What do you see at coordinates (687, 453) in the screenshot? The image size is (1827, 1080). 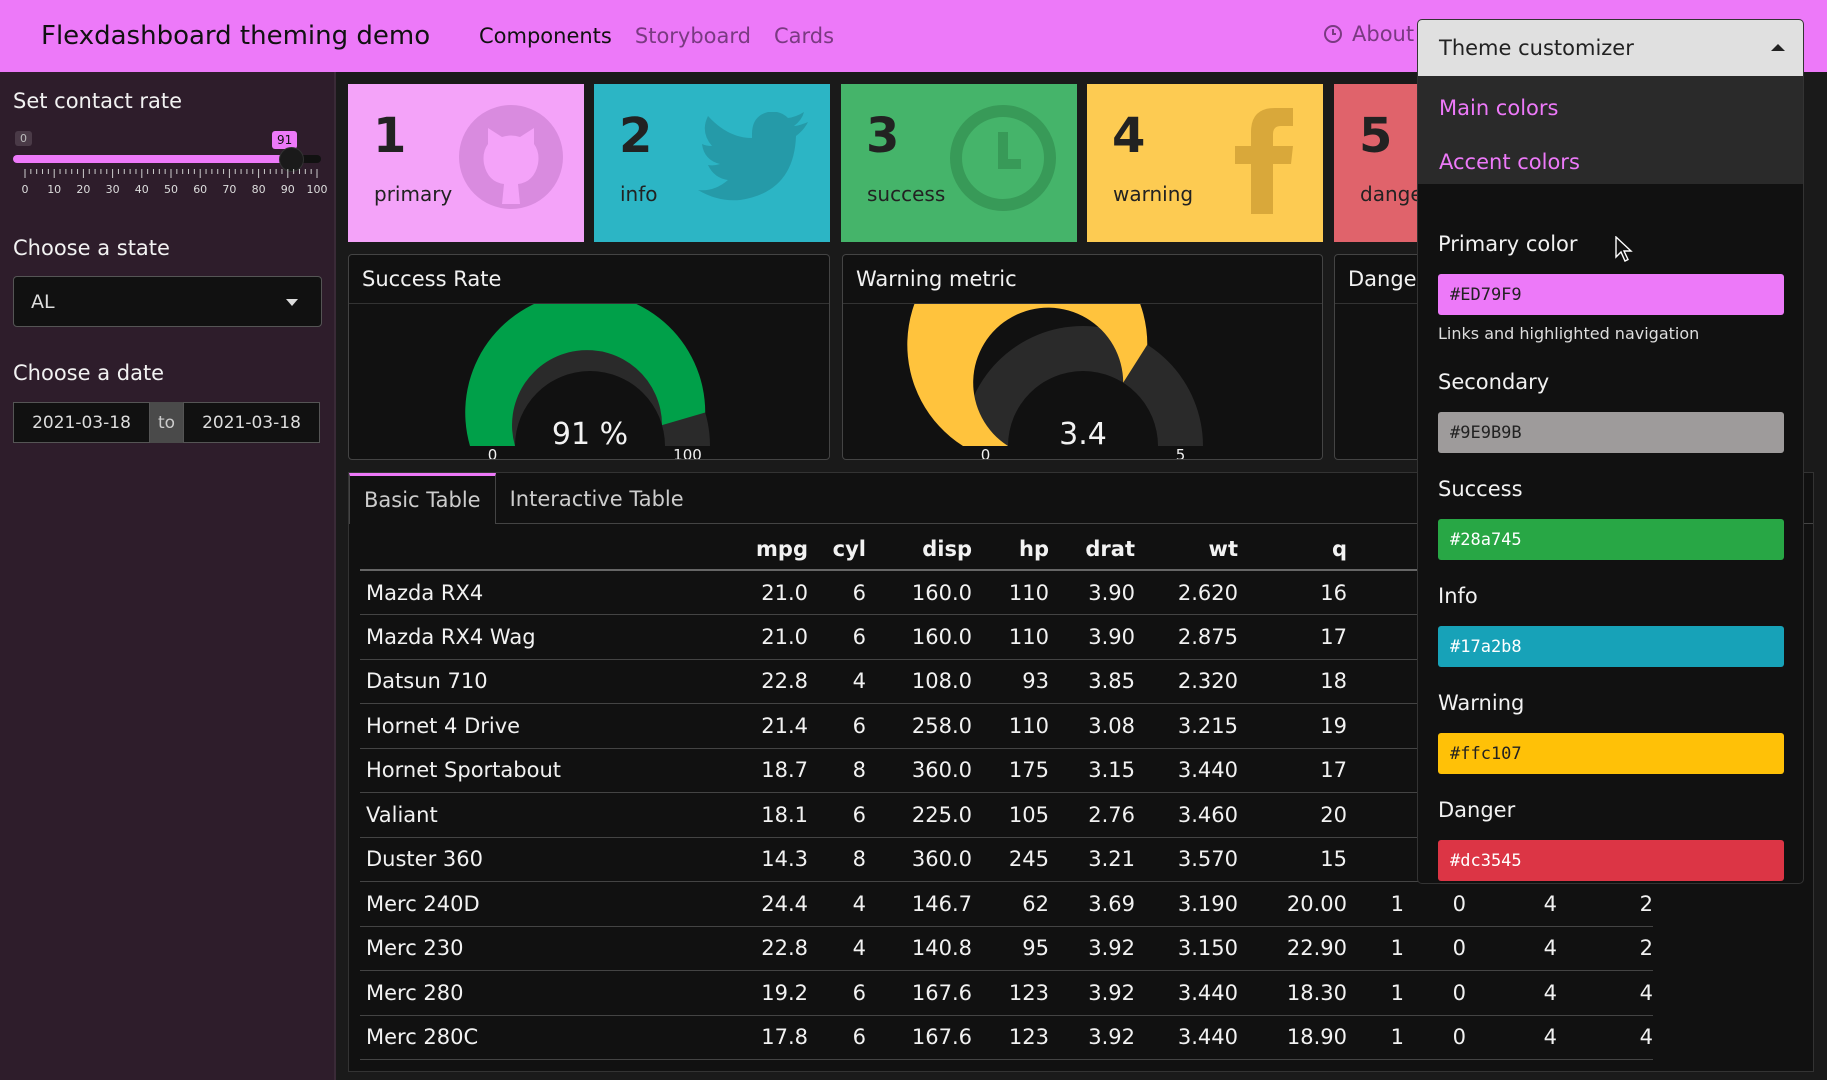 I see `gauge-max-label: 100` at bounding box center [687, 453].